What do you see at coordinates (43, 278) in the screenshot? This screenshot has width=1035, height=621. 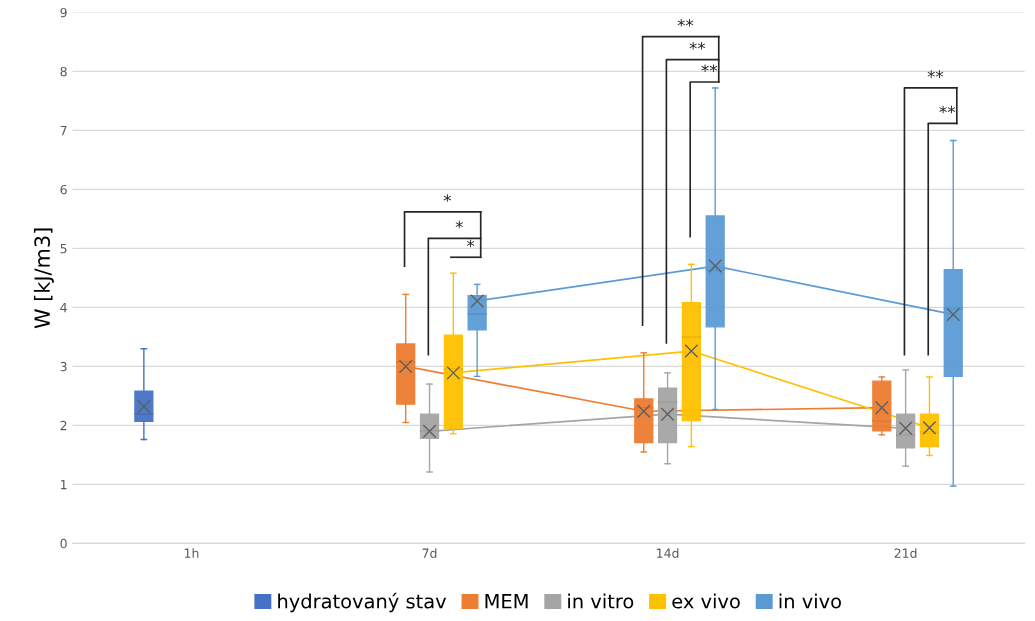 I see `y-axis-title: W [kJ/m3]` at bounding box center [43, 278].